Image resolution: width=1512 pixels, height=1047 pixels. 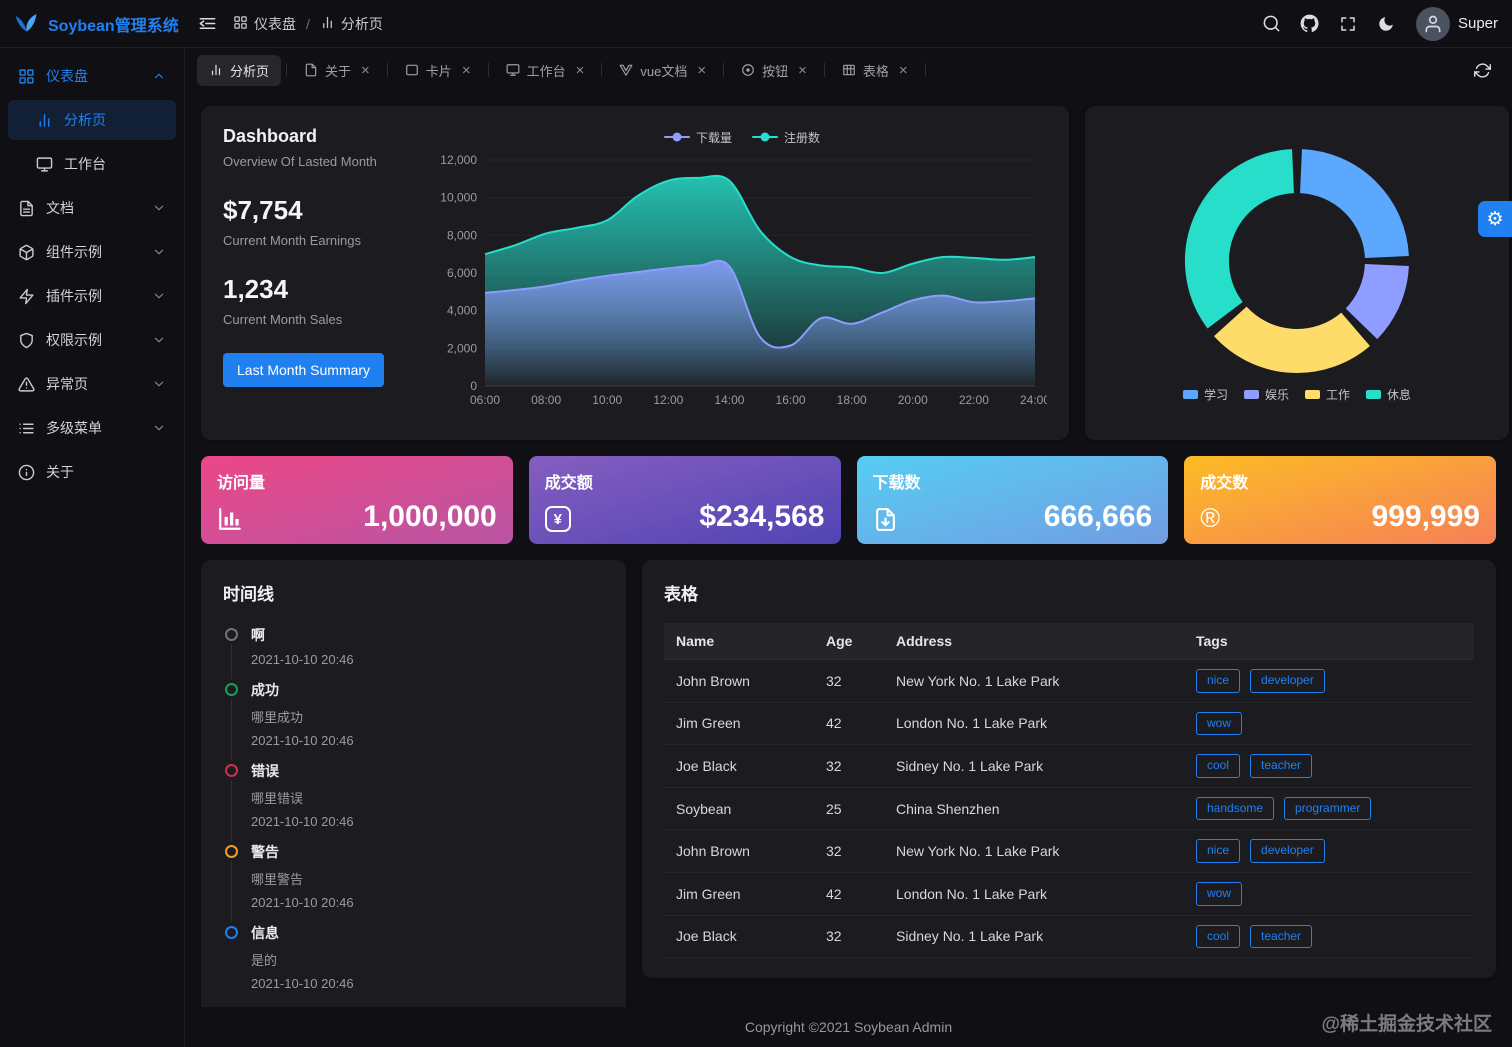 I want to click on tab-table: 表格 ×, so click(x=875, y=70).